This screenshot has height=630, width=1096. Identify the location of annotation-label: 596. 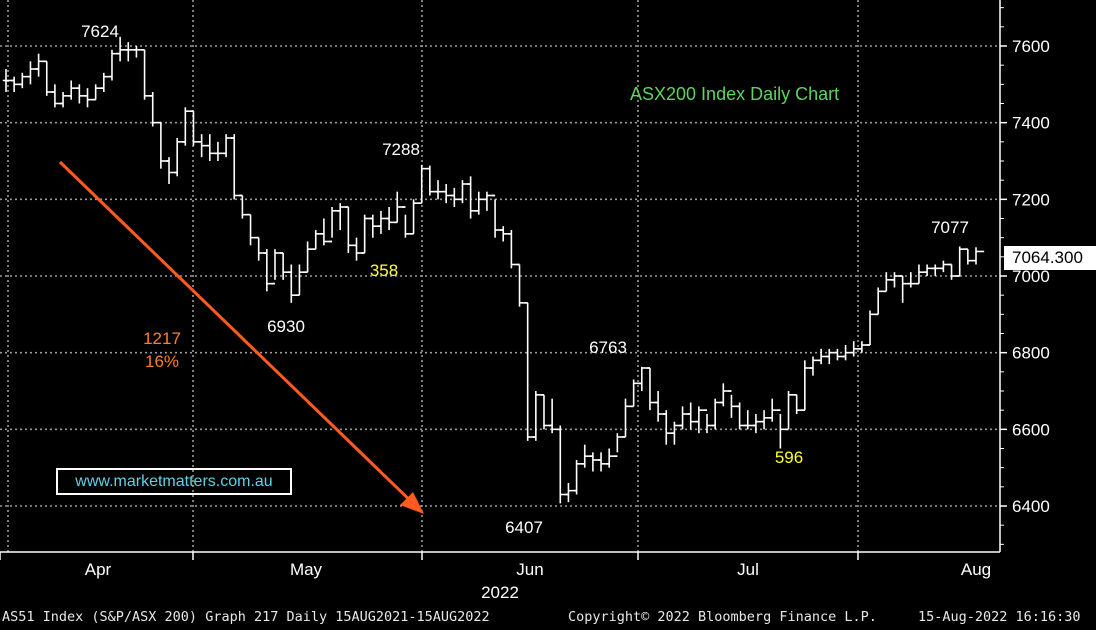
(789, 457).